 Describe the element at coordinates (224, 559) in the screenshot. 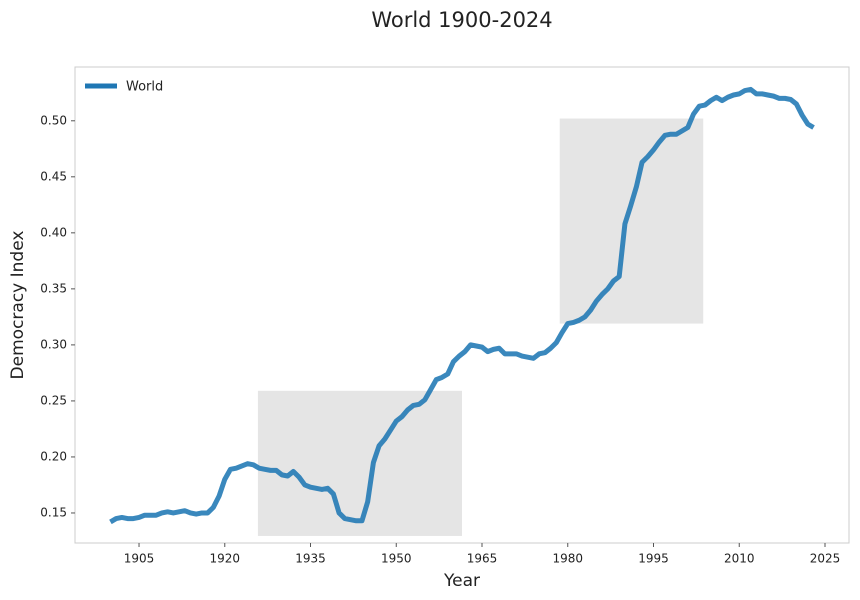

I see `x-tick-label: 1920` at that location.